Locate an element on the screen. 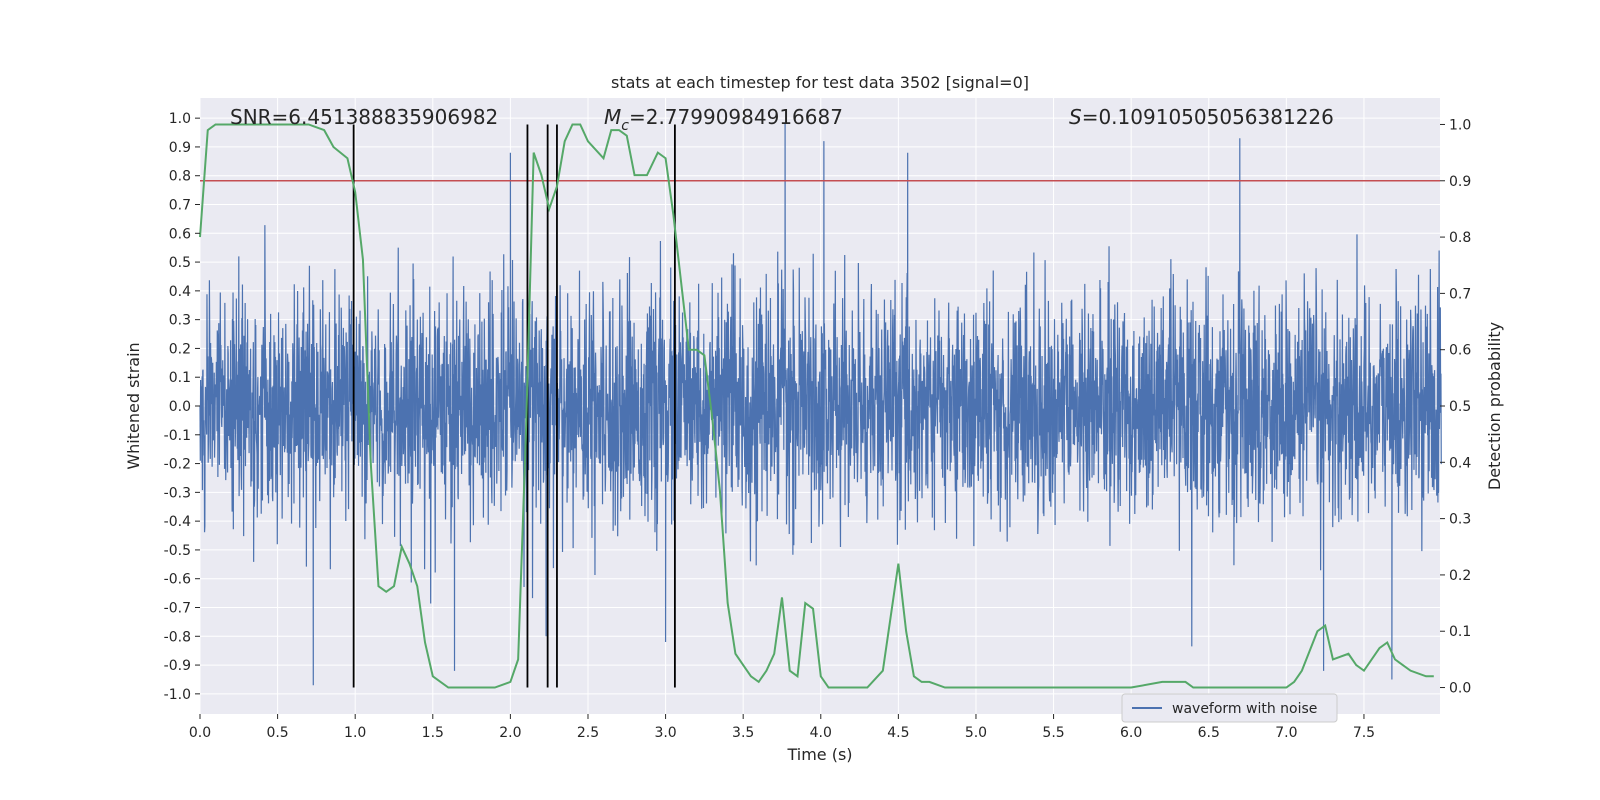  y-right-tick-label: 0.6 is located at coordinates (1460, 351).